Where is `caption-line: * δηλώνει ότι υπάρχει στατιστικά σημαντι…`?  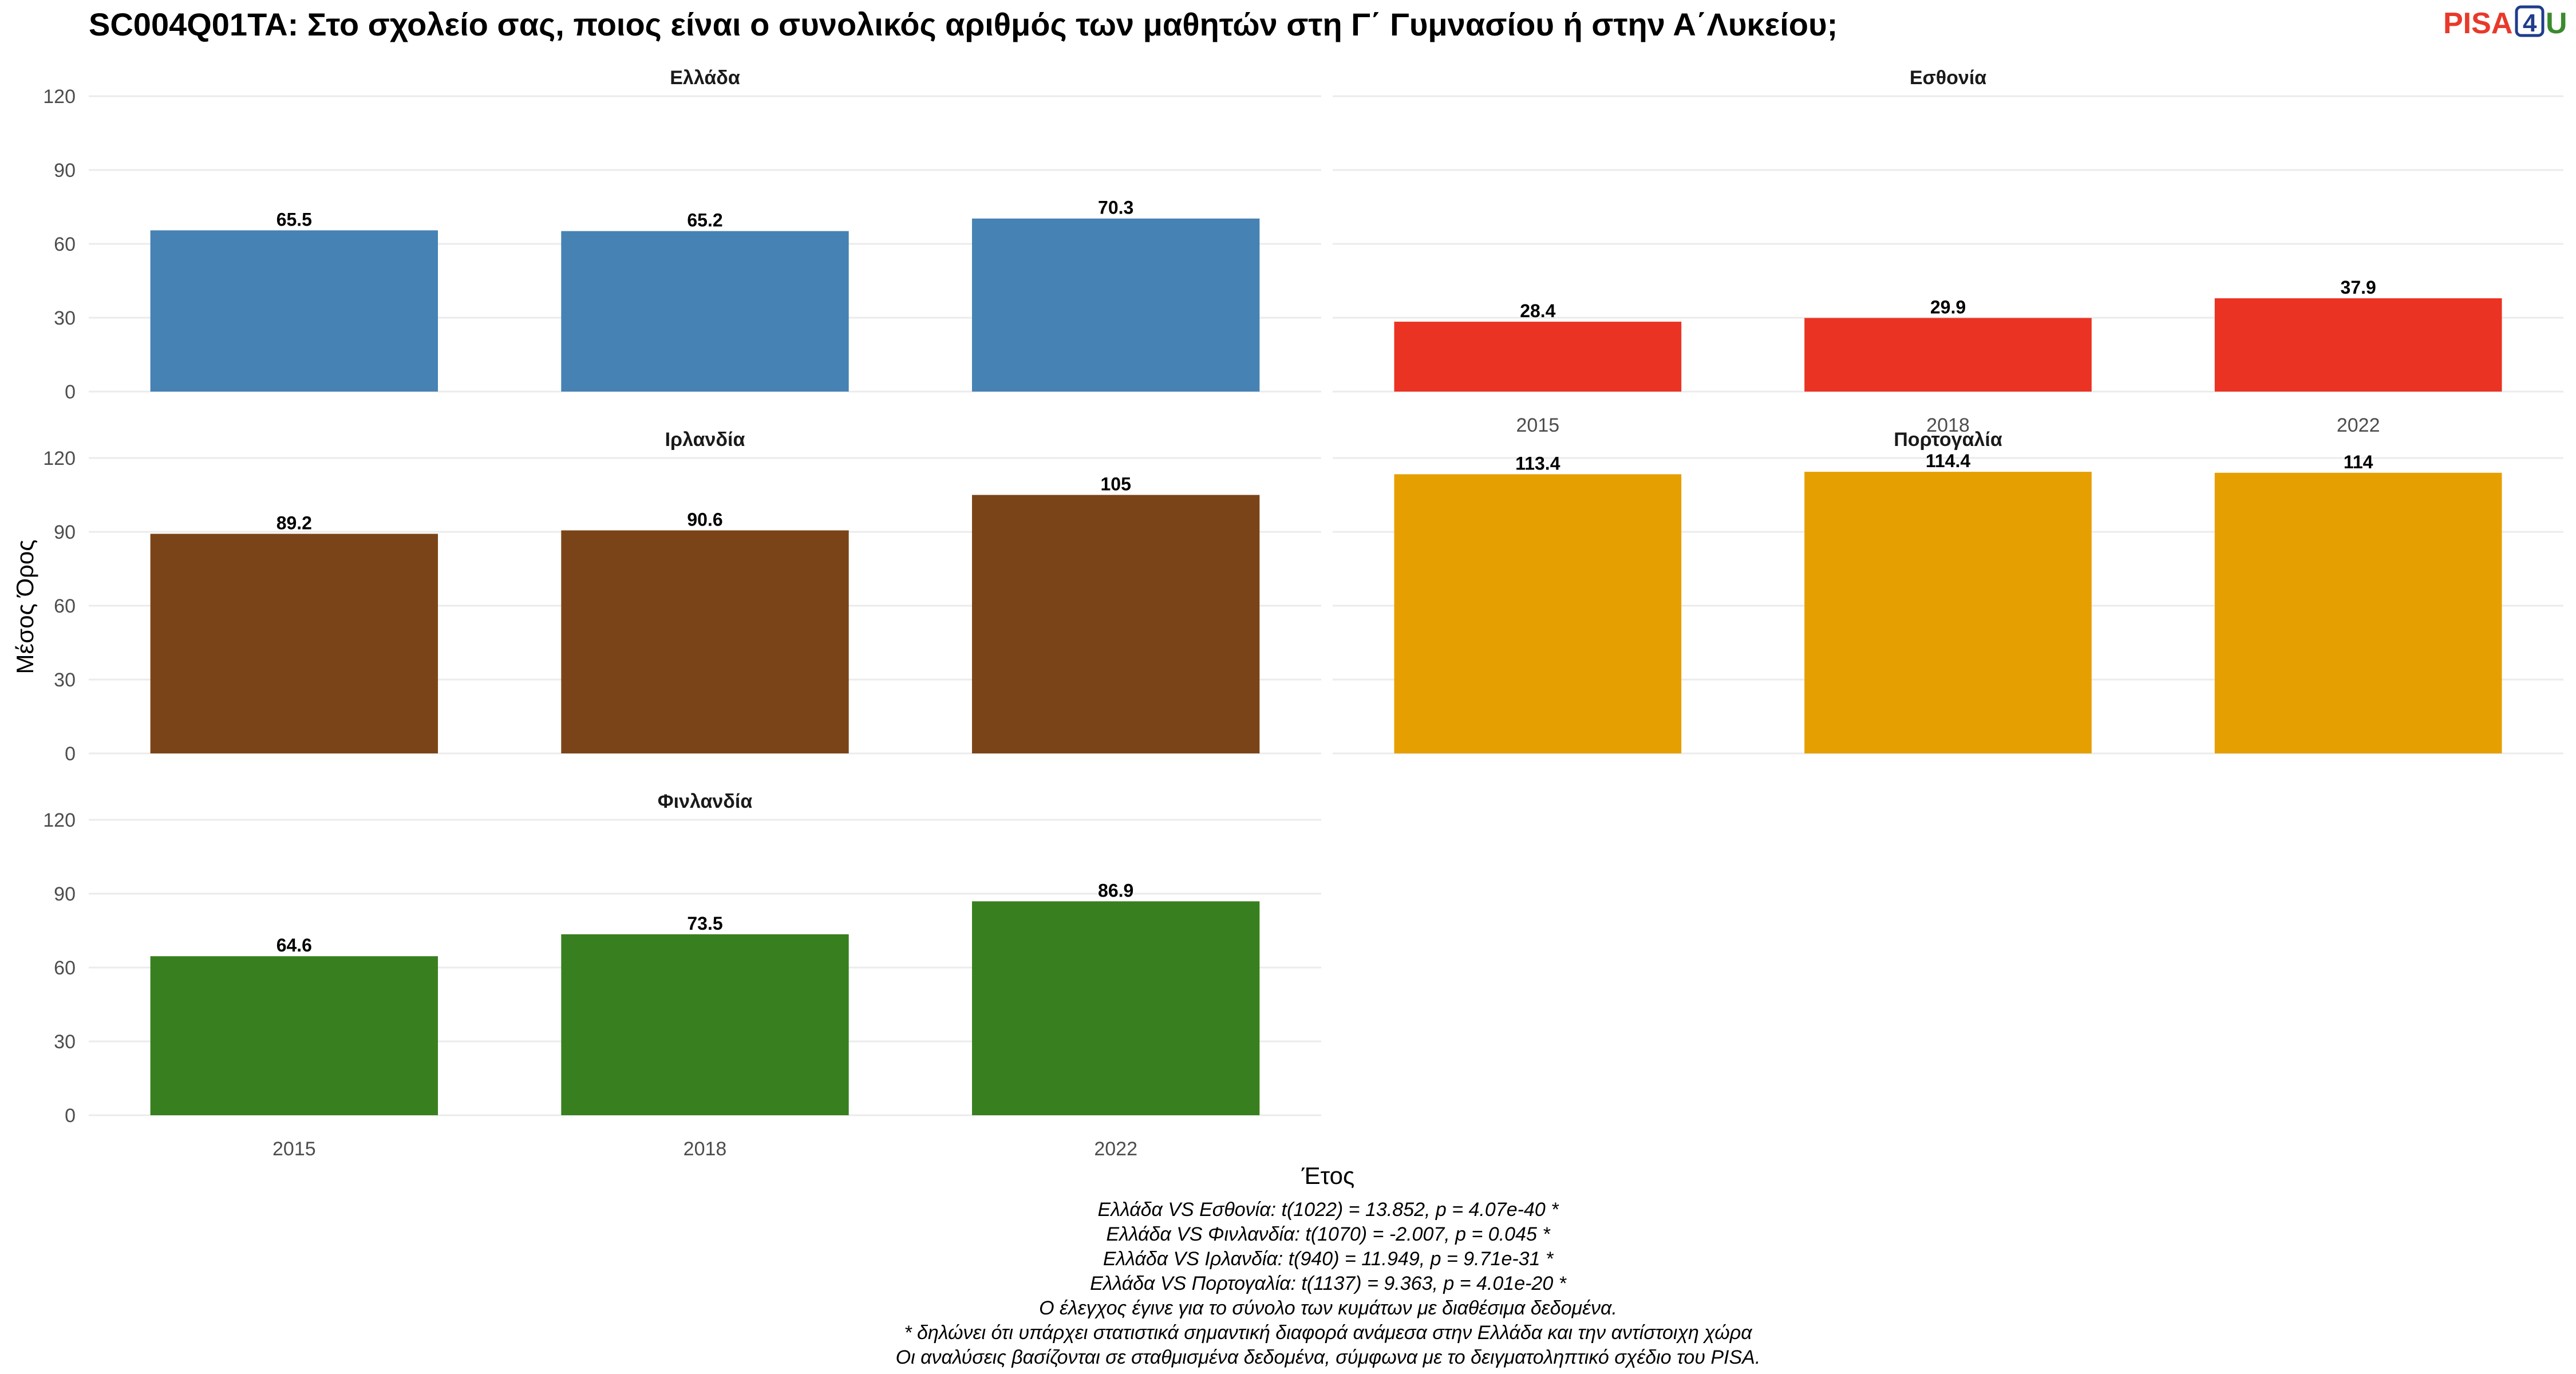 caption-line: * δηλώνει ότι υπάρχει στατιστικά σημαντι… is located at coordinates (1328, 1333).